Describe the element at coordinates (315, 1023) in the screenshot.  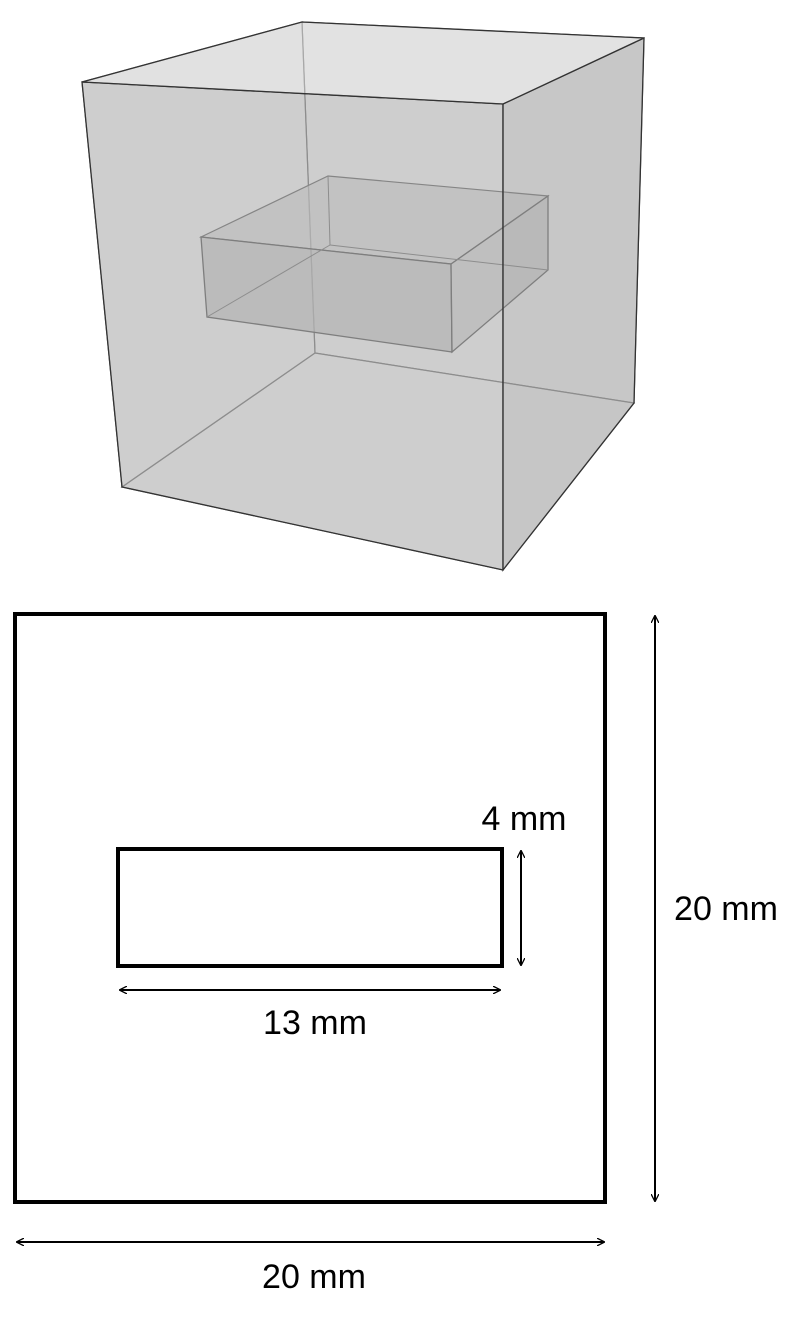
I see `inner-width-label: 13 mm` at that location.